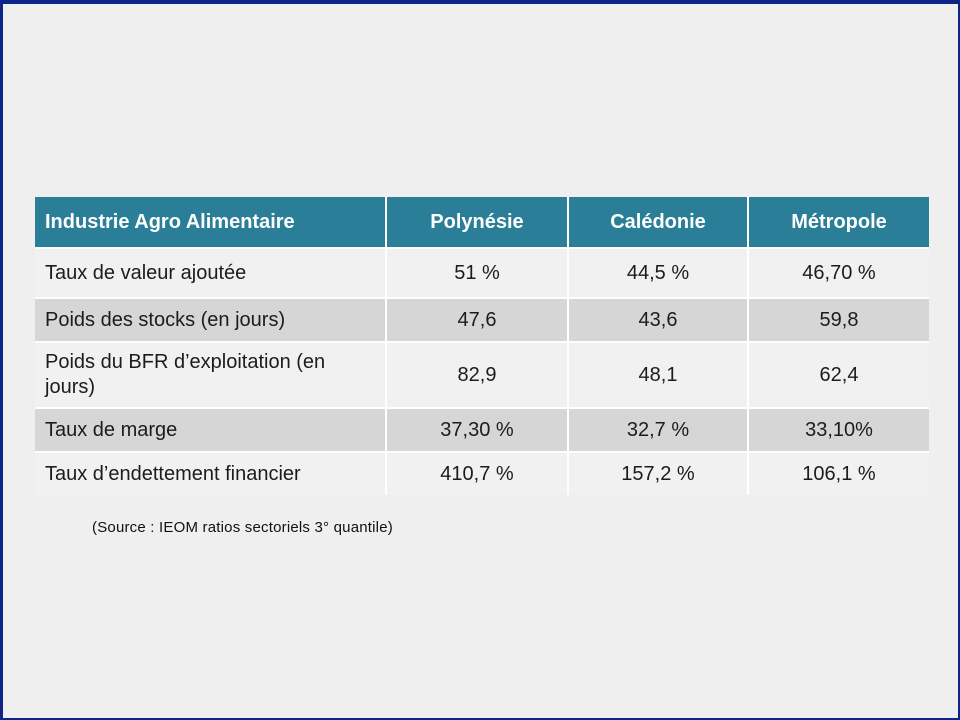 This screenshot has height=720, width=960. What do you see at coordinates (658, 375) in the screenshot?
I see `value-cell: 48,1` at bounding box center [658, 375].